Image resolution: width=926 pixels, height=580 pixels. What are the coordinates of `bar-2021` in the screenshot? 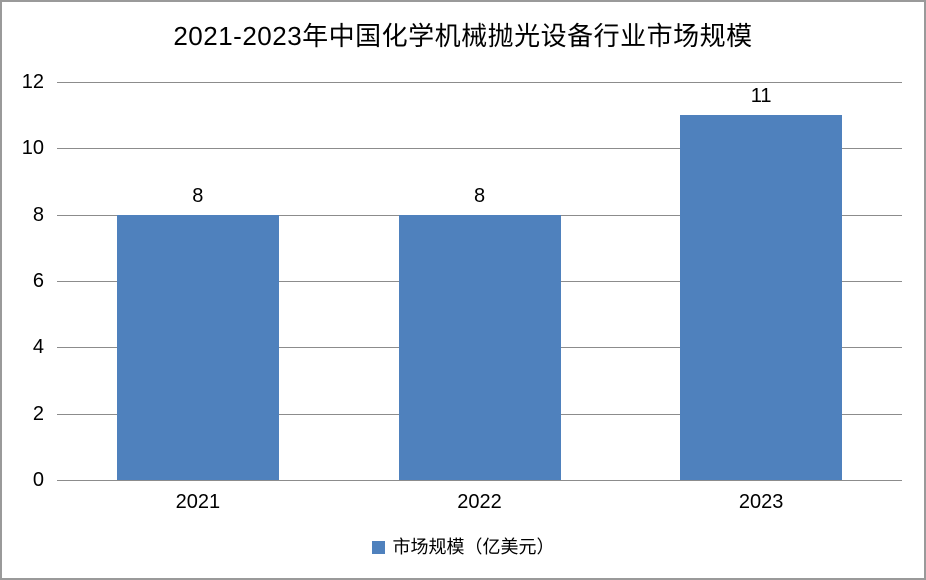 It's located at (197, 347).